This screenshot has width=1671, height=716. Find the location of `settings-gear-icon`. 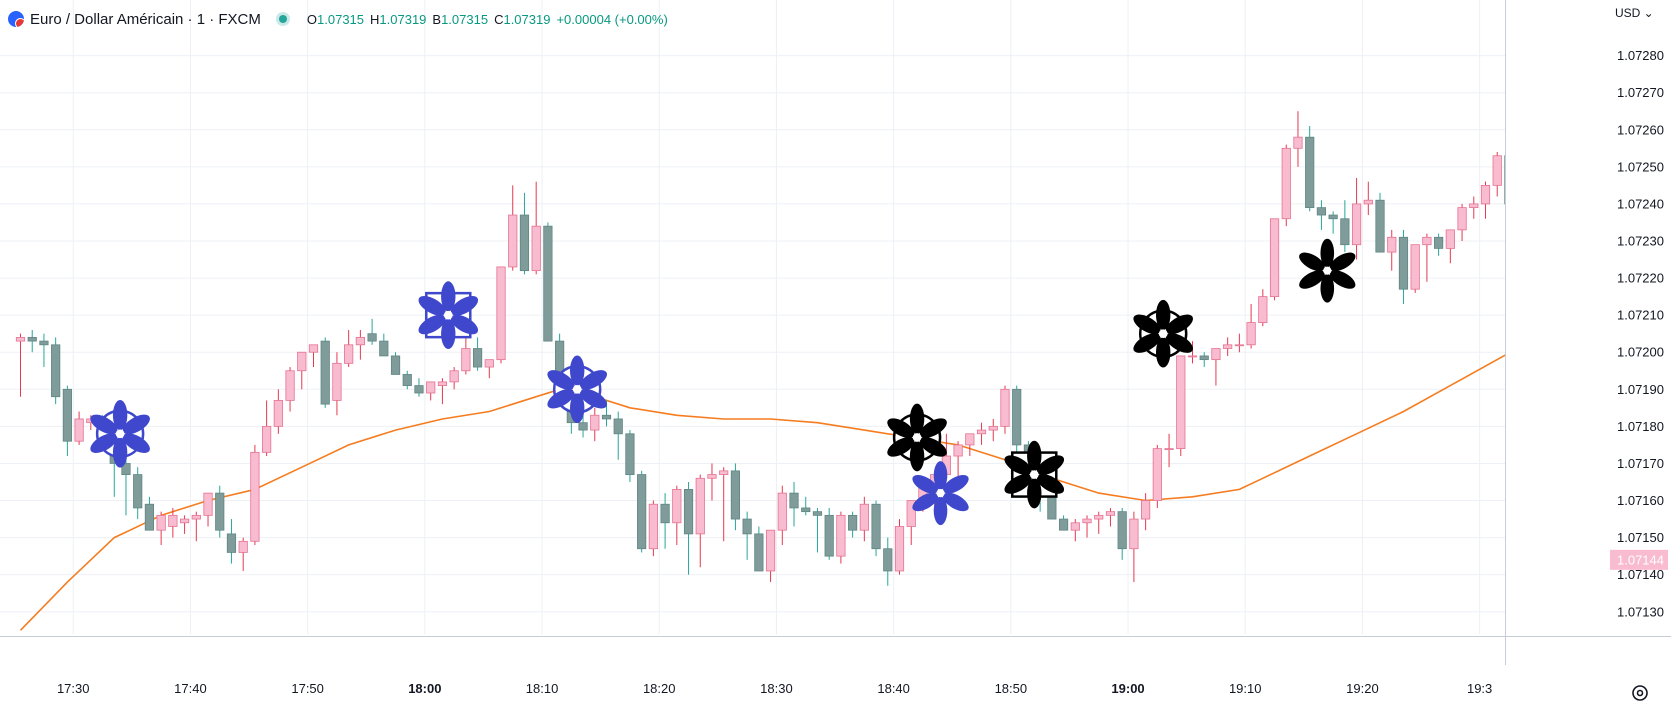

settings-gear-icon is located at coordinates (1640, 693).